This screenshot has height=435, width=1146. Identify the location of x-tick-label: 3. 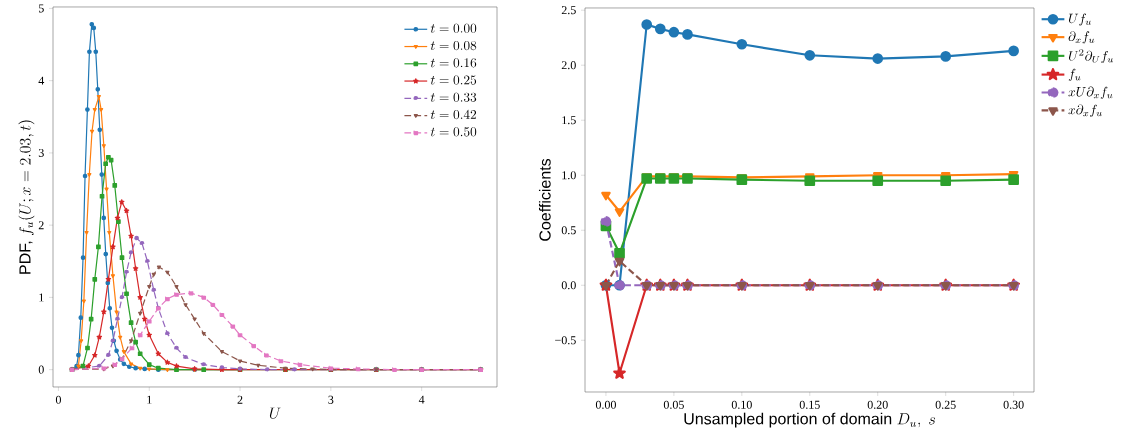
(331, 399).